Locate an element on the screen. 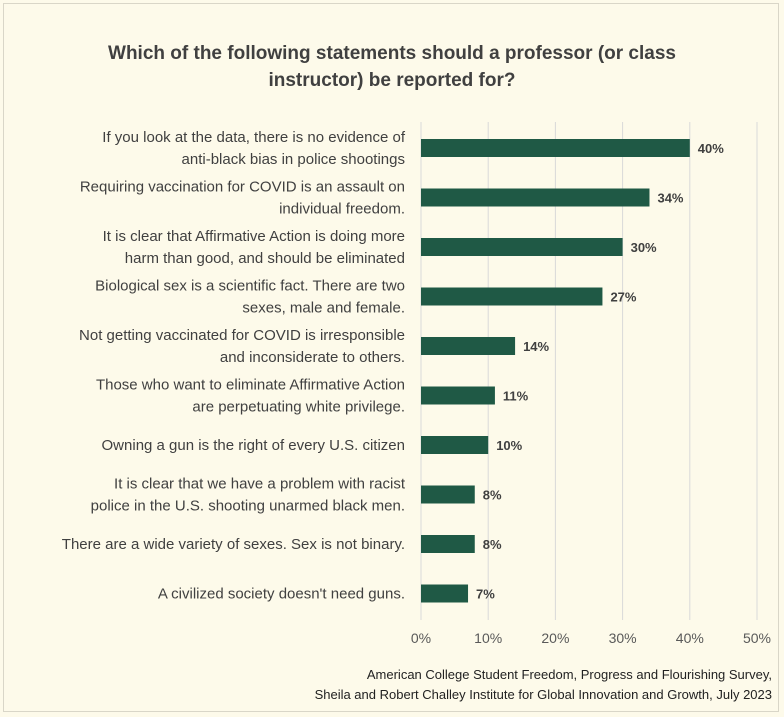 This screenshot has width=784, height=717. category-label: harm than good, and should be eliminated is located at coordinates (265, 258).